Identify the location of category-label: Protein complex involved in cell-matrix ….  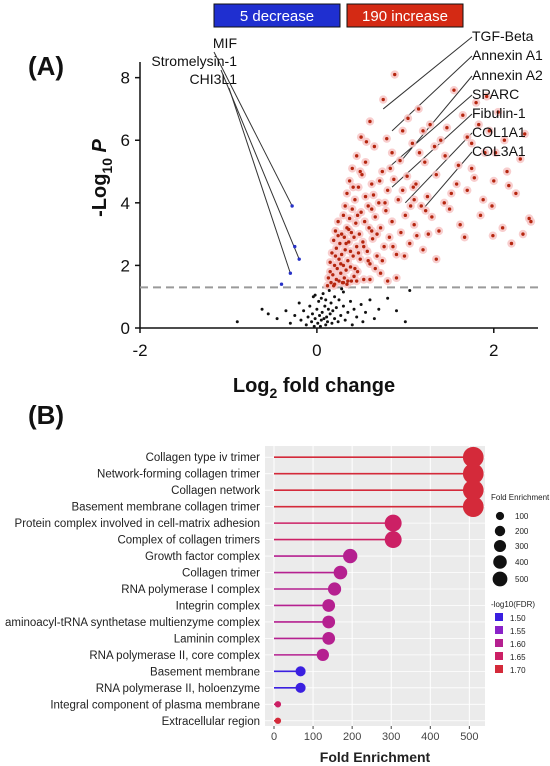
(137, 524).